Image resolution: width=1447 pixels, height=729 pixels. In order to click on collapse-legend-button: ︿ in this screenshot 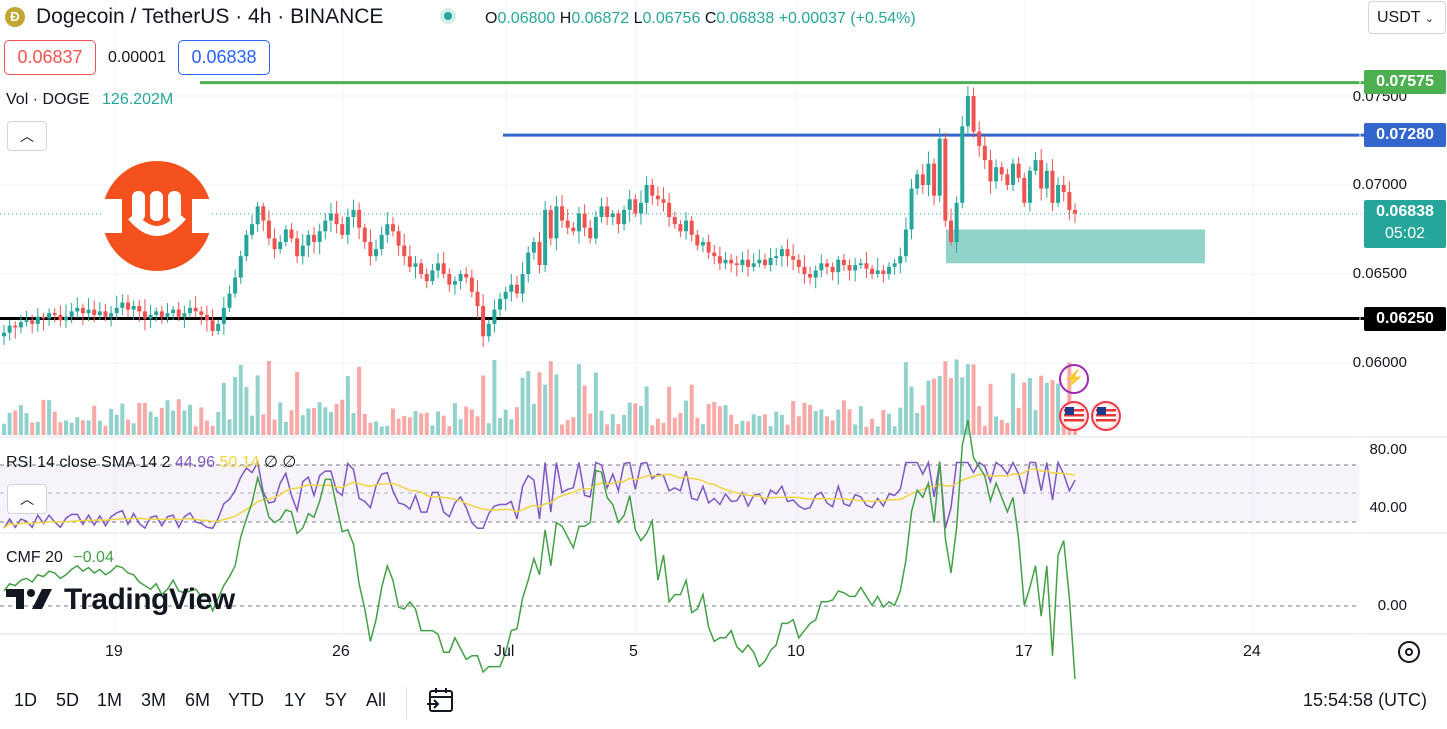, I will do `click(27, 136)`.